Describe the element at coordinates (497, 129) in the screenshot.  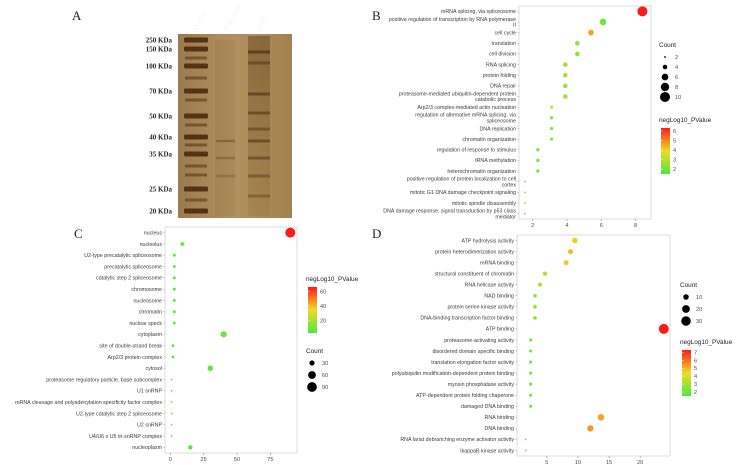
I see `y-category-label: DNA replication` at that location.